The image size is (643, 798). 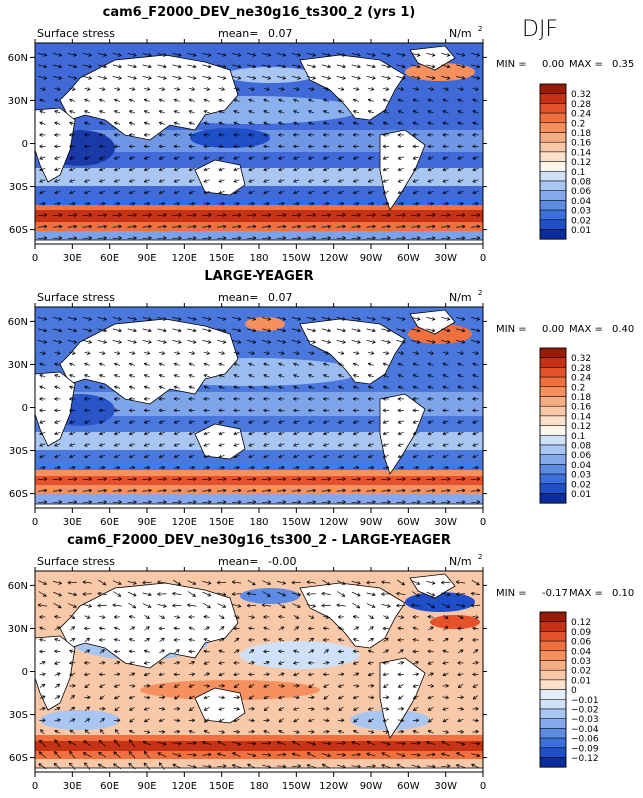 What do you see at coordinates (25, 408) in the screenshot?
I see `y-tick-label: 0` at bounding box center [25, 408].